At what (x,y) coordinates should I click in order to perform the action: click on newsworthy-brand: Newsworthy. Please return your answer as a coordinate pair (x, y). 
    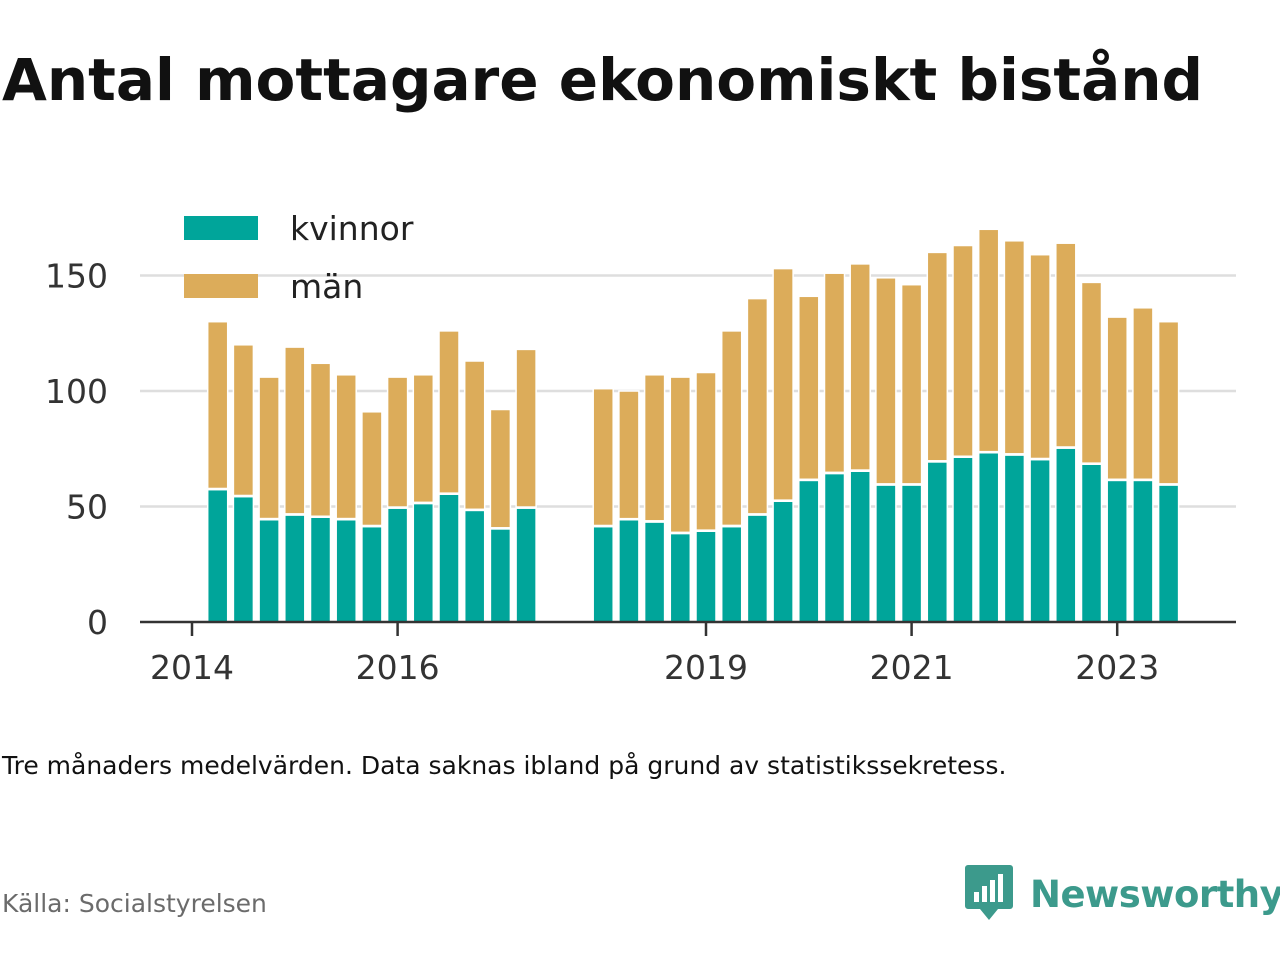
    Looking at the image, I should click on (1122, 894).